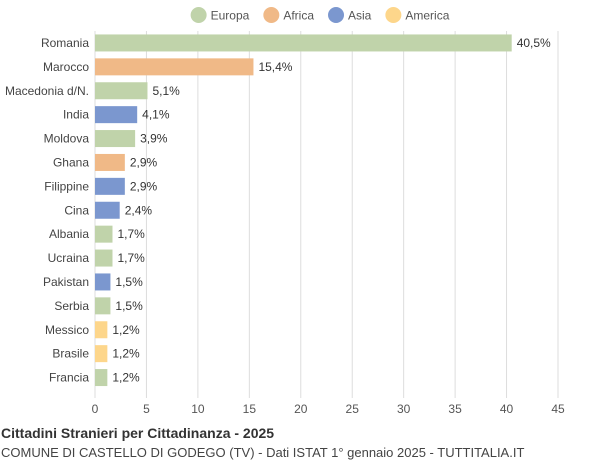  Describe the element at coordinates (271, 15) in the screenshot. I see `legend-swatch-africa` at that location.